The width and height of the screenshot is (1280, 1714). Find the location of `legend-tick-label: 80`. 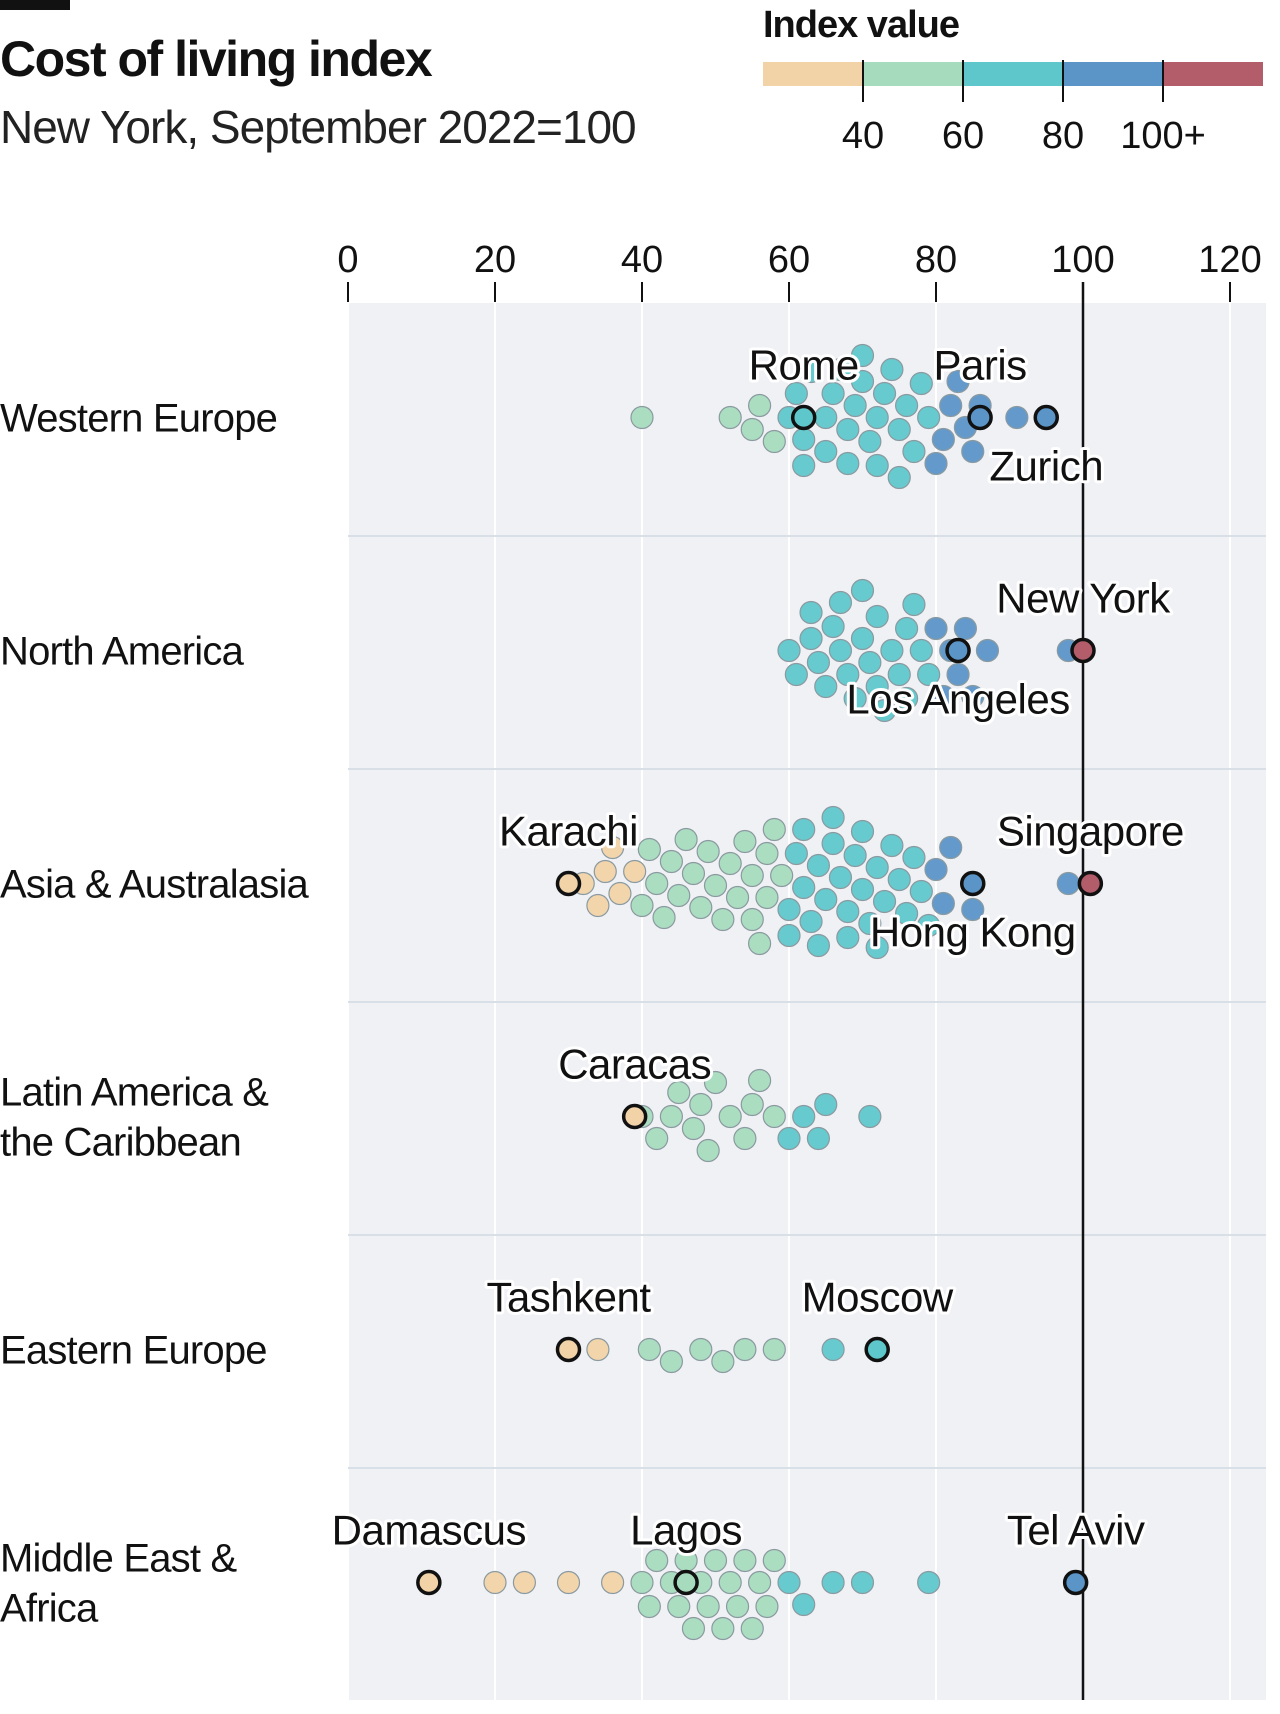

legend-tick-label: 80 is located at coordinates (1063, 136).